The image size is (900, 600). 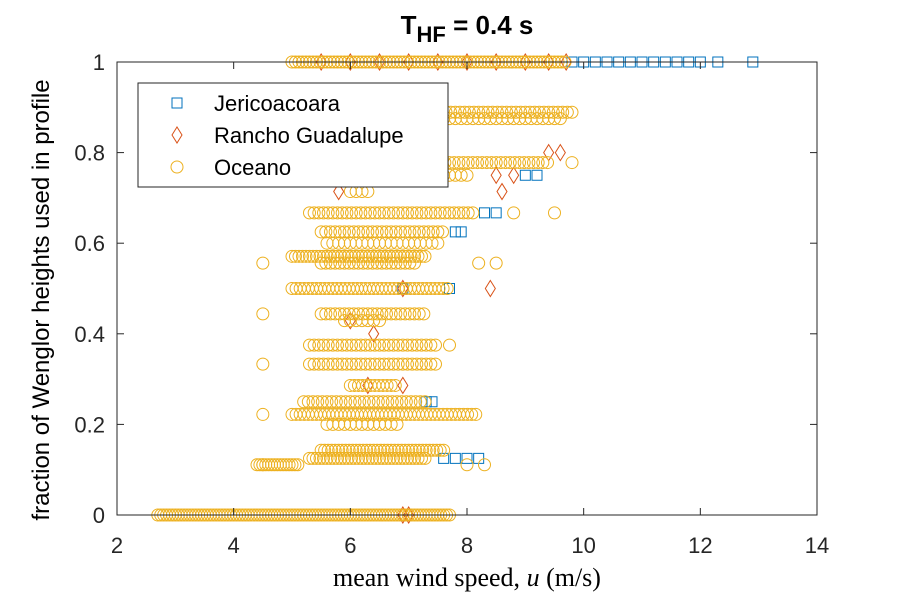 What do you see at coordinates (583, 545) in the screenshot?
I see `x-tick-label: 10` at bounding box center [583, 545].